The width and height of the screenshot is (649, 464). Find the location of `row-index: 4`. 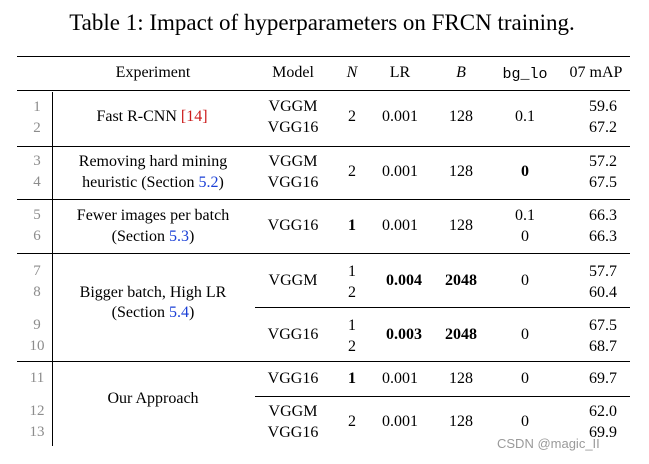

row-index: 4 is located at coordinates (37, 182).